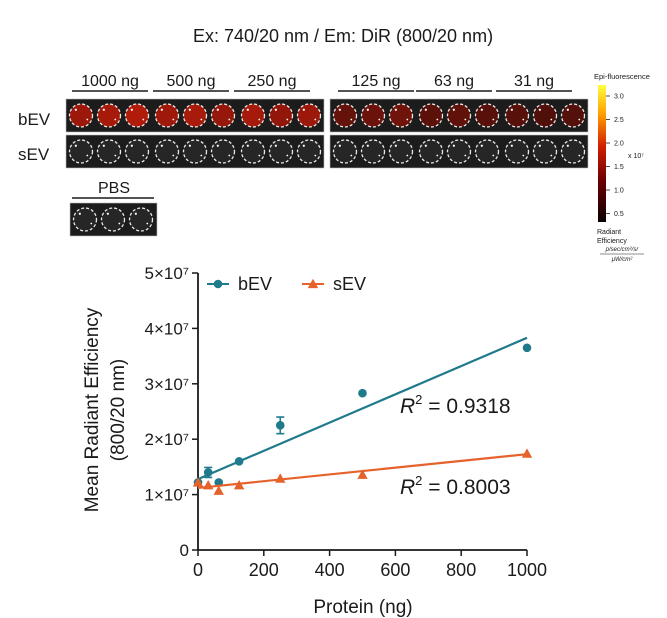  Describe the element at coordinates (167, 439) in the screenshot. I see `y-tick-label: 2×10⁷` at that location.